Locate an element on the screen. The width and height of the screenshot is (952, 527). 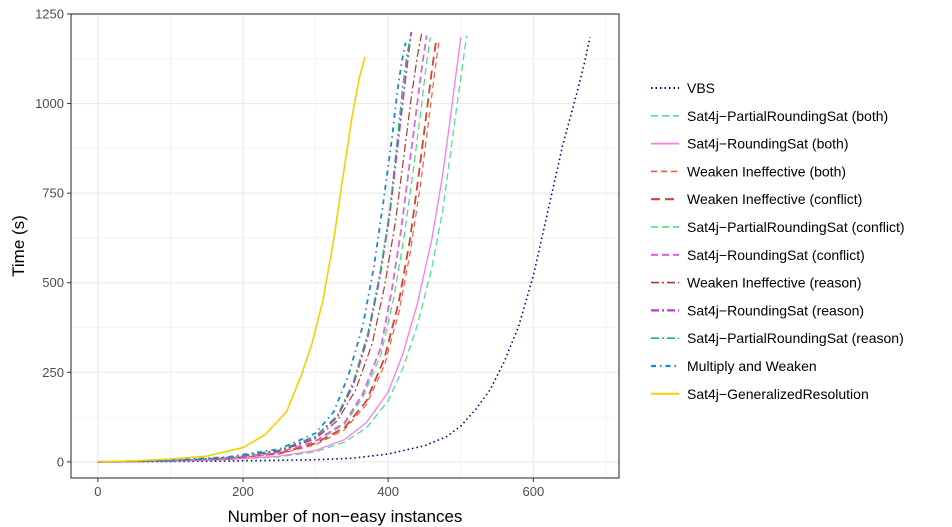
y-tick-label: 0 is located at coordinates (60, 461).